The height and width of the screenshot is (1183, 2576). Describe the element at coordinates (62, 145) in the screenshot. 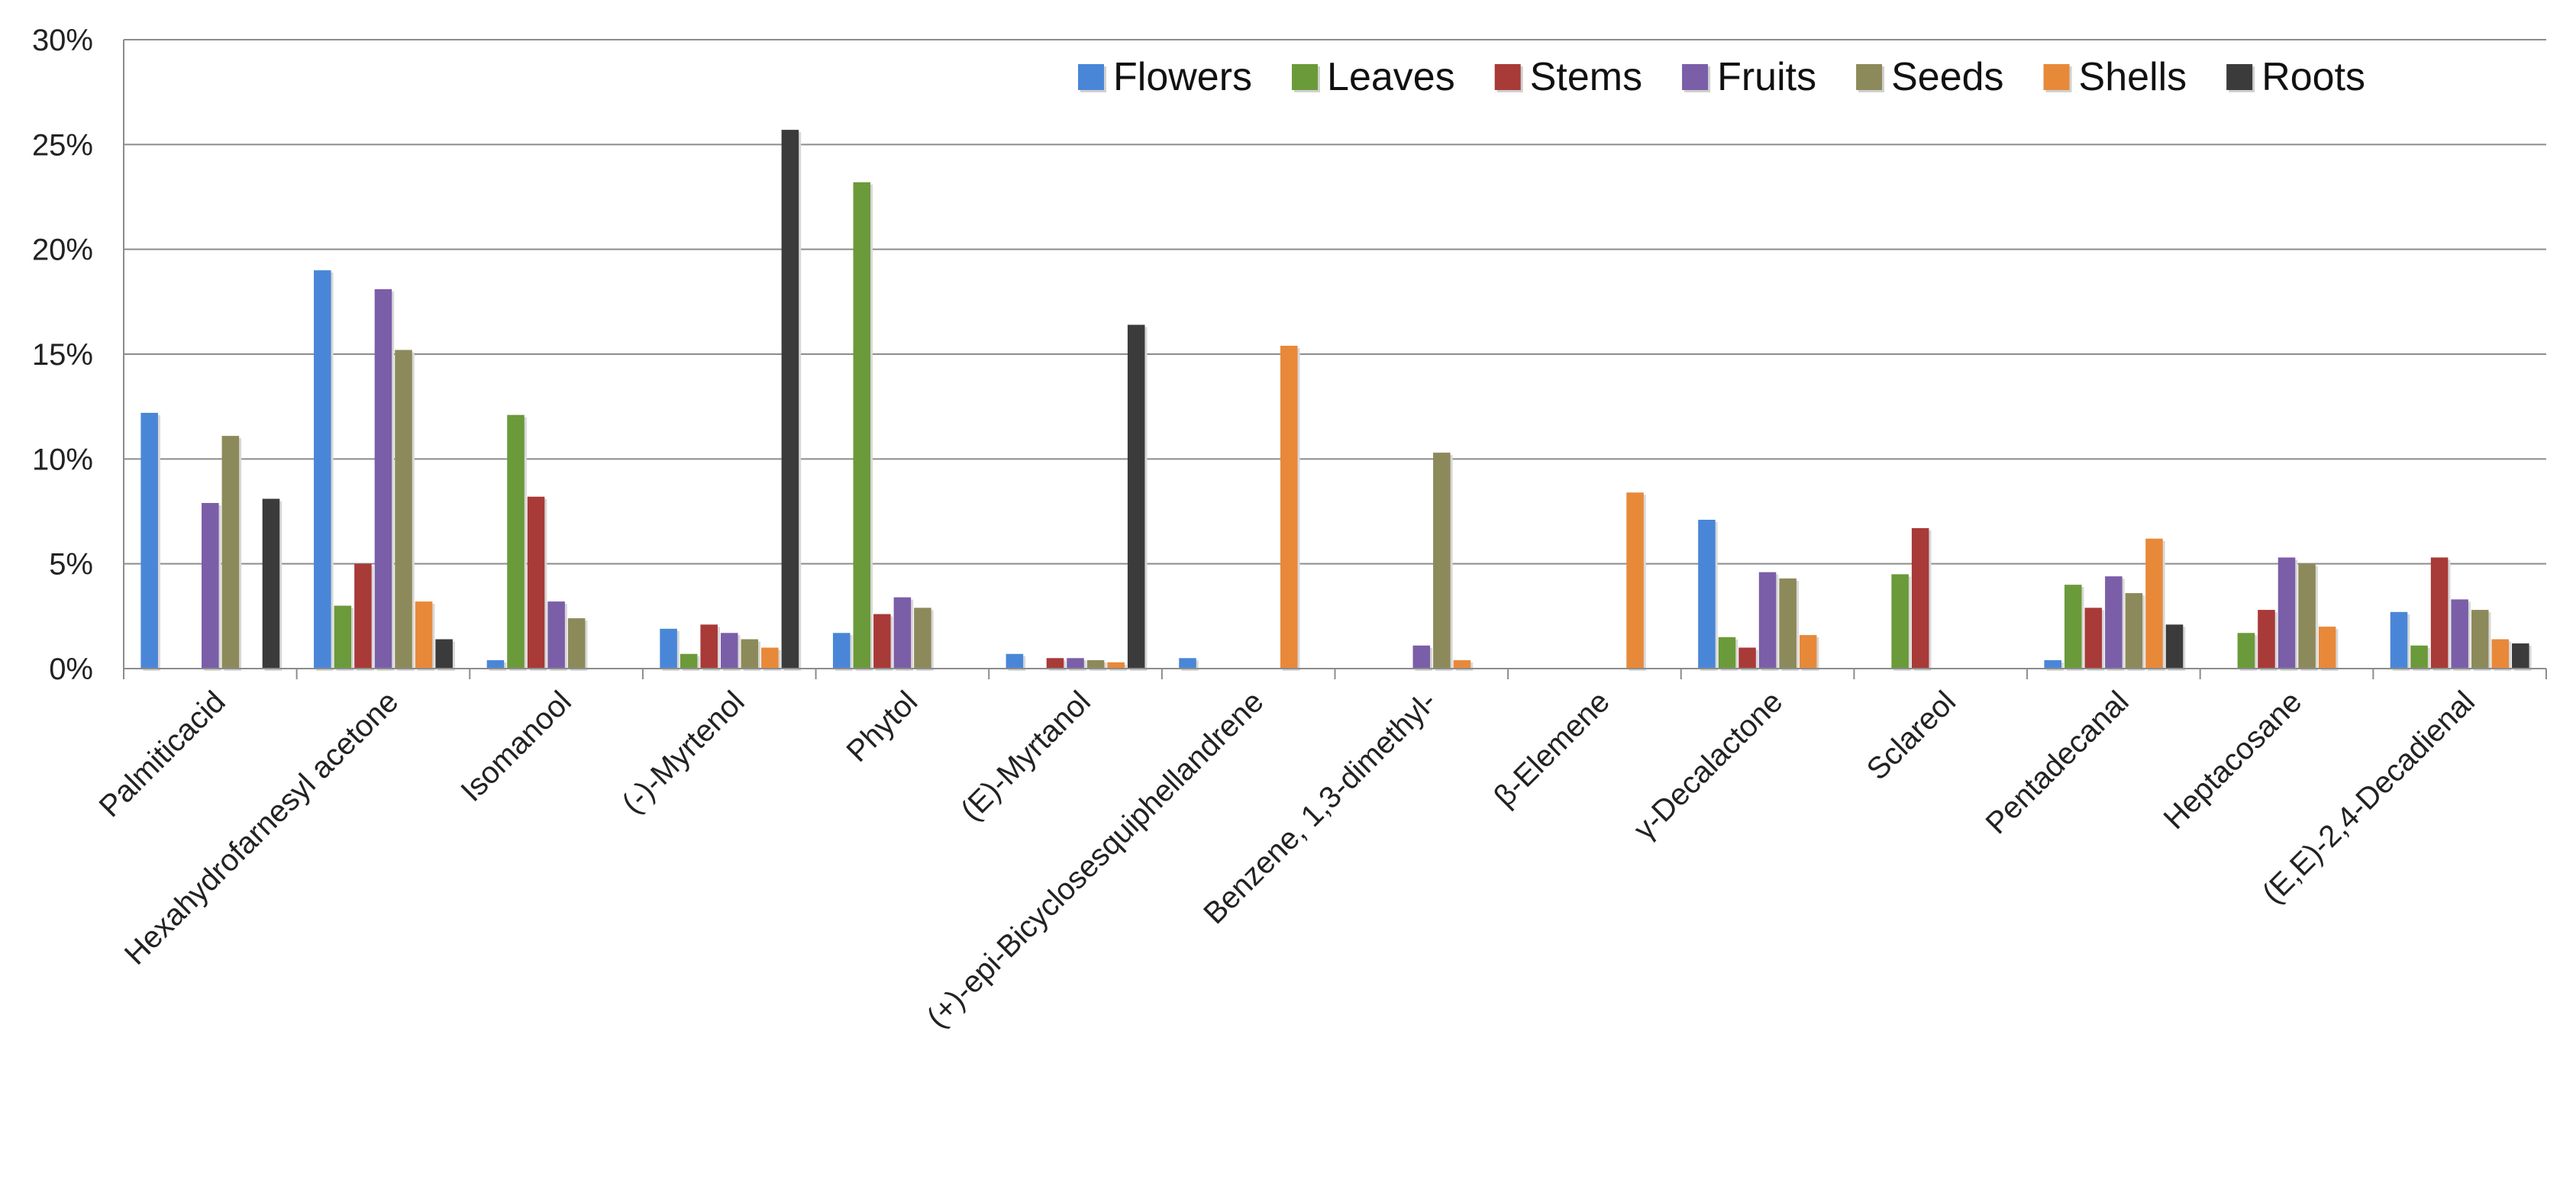

I see `y-tick-label: 25%` at that location.